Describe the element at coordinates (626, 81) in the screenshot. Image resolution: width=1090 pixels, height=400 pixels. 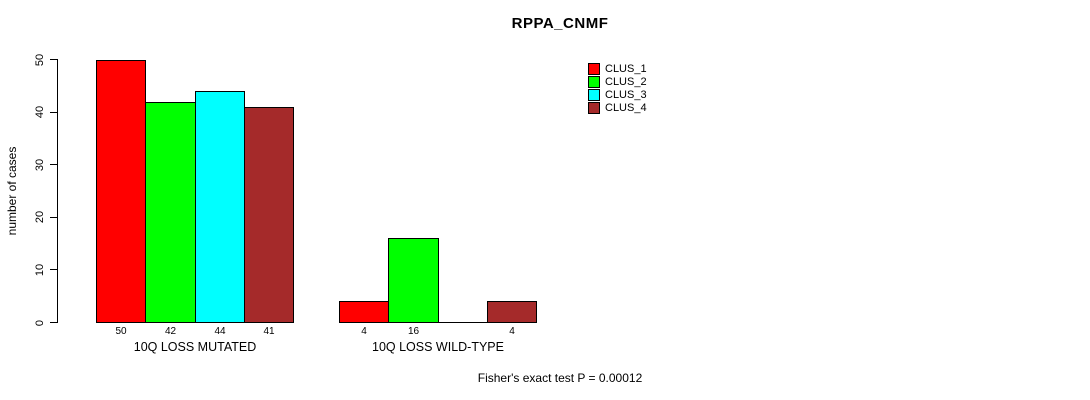
I see `legend-label: CLUS_2` at that location.